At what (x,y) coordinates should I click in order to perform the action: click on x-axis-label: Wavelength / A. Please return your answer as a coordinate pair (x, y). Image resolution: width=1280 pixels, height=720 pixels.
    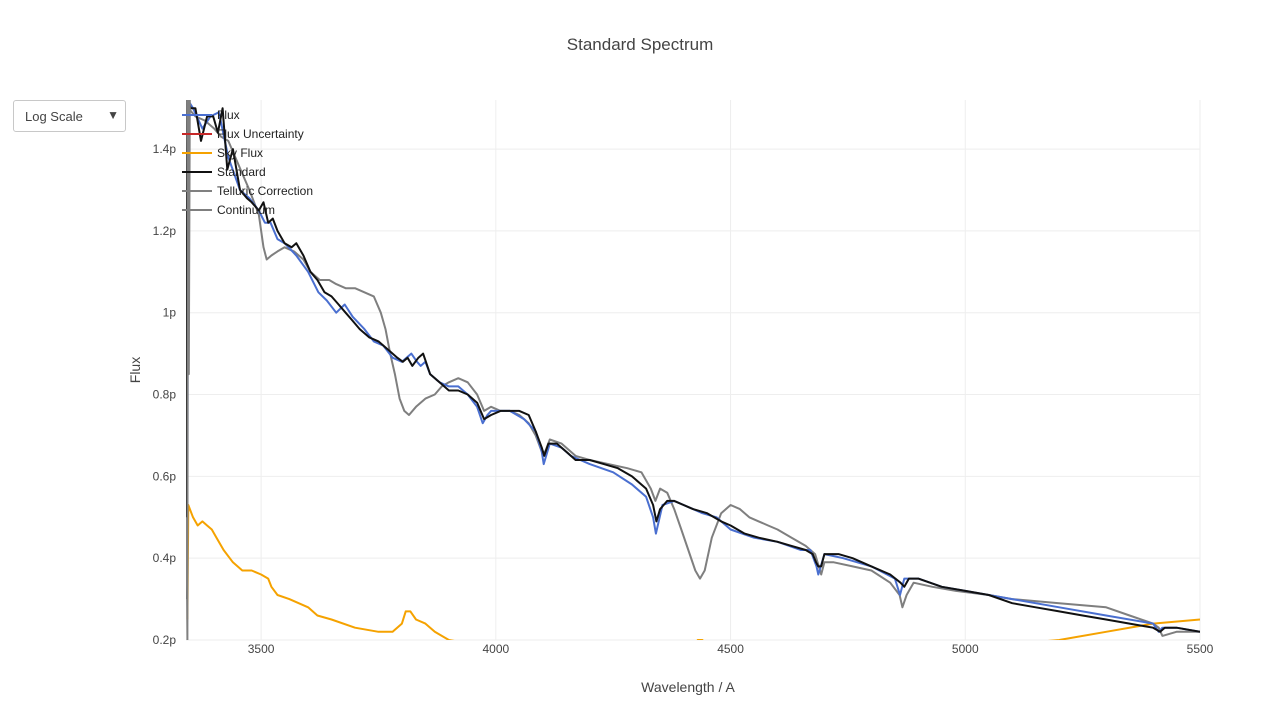
    Looking at the image, I should click on (688, 687).